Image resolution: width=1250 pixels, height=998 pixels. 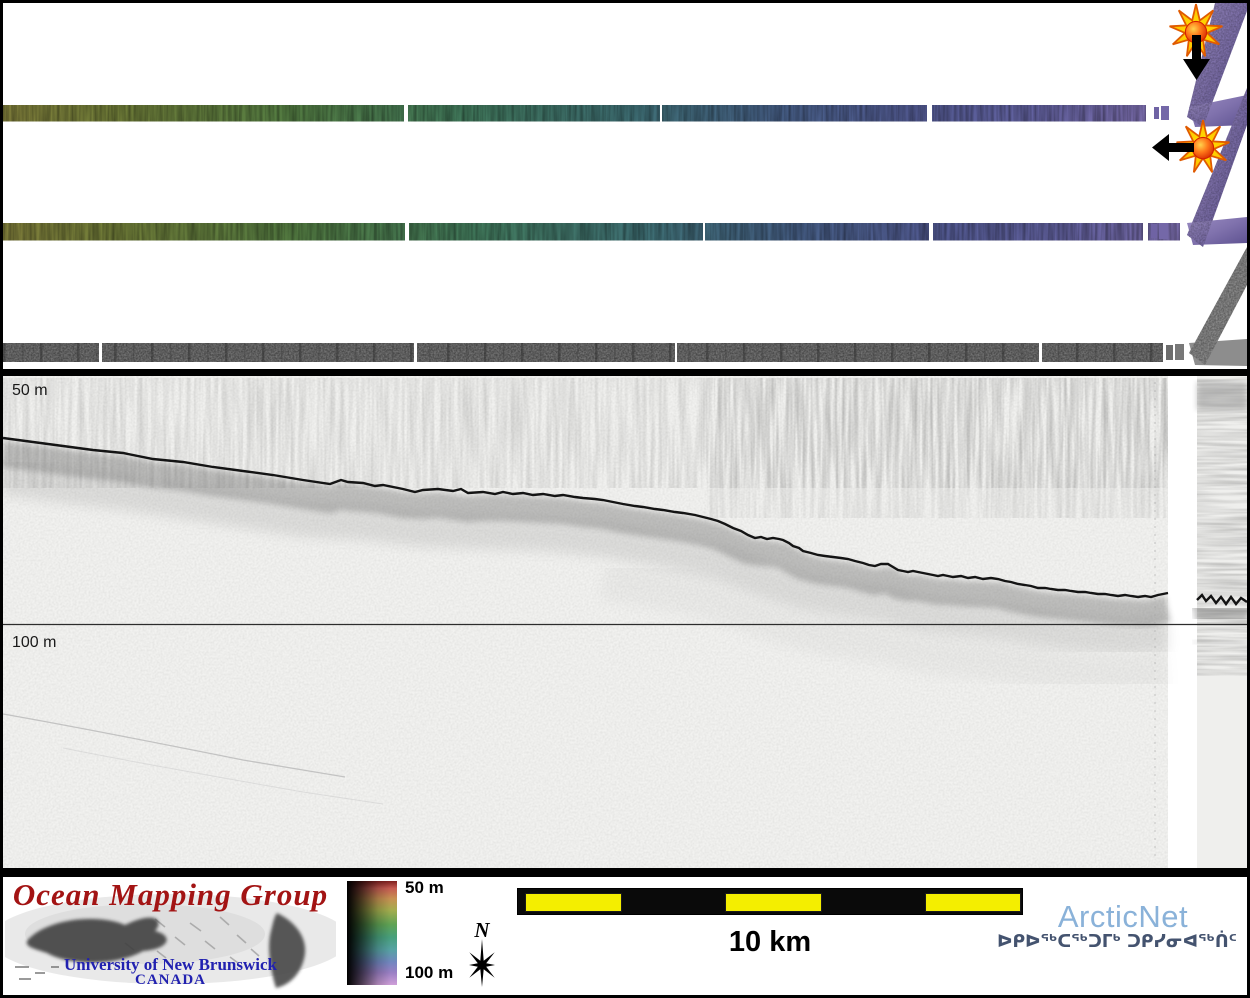 I want to click on omg-logo-background, so click(x=170, y=935).